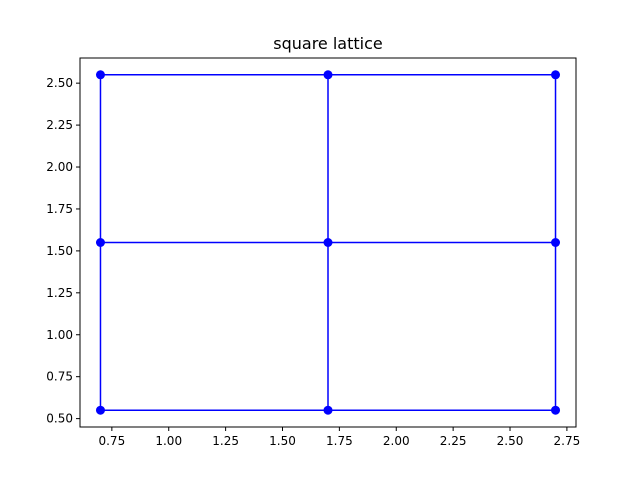 The height and width of the screenshot is (480, 640). I want to click on x-tick-label-0: 0.75, so click(111, 441).